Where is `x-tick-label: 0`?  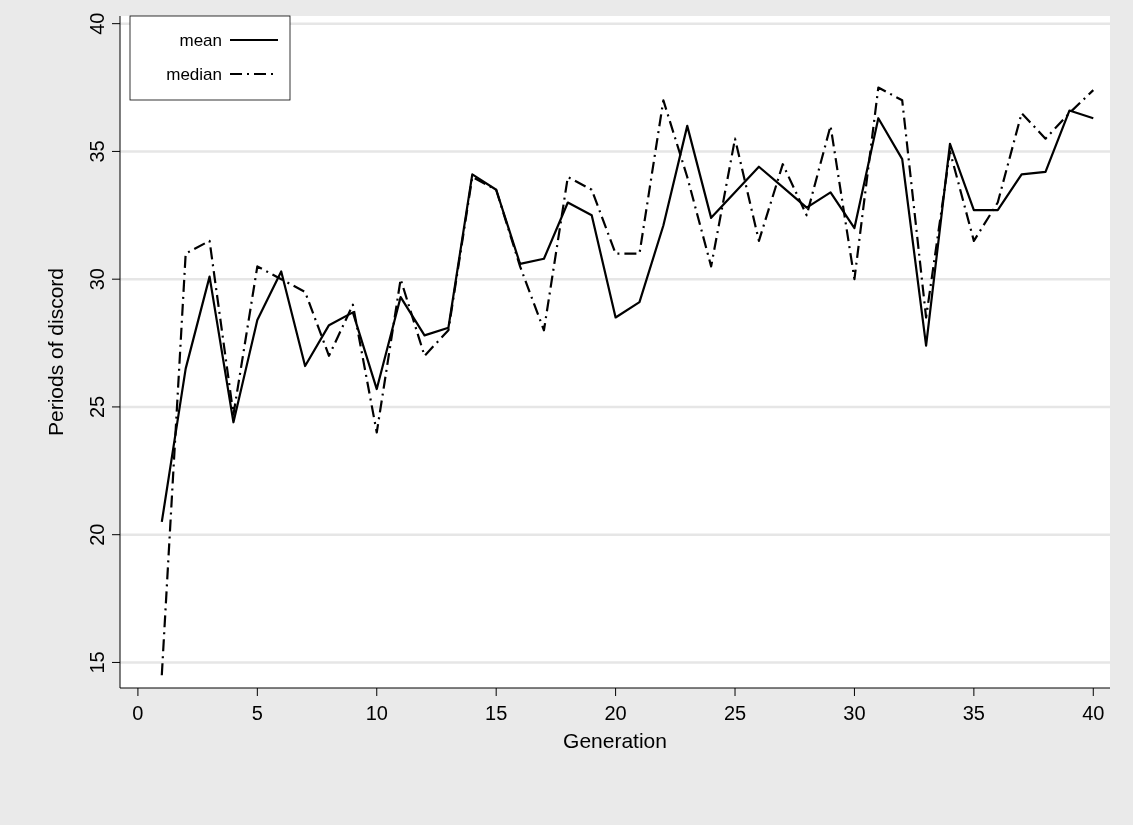
x-tick-label: 0 is located at coordinates (138, 713).